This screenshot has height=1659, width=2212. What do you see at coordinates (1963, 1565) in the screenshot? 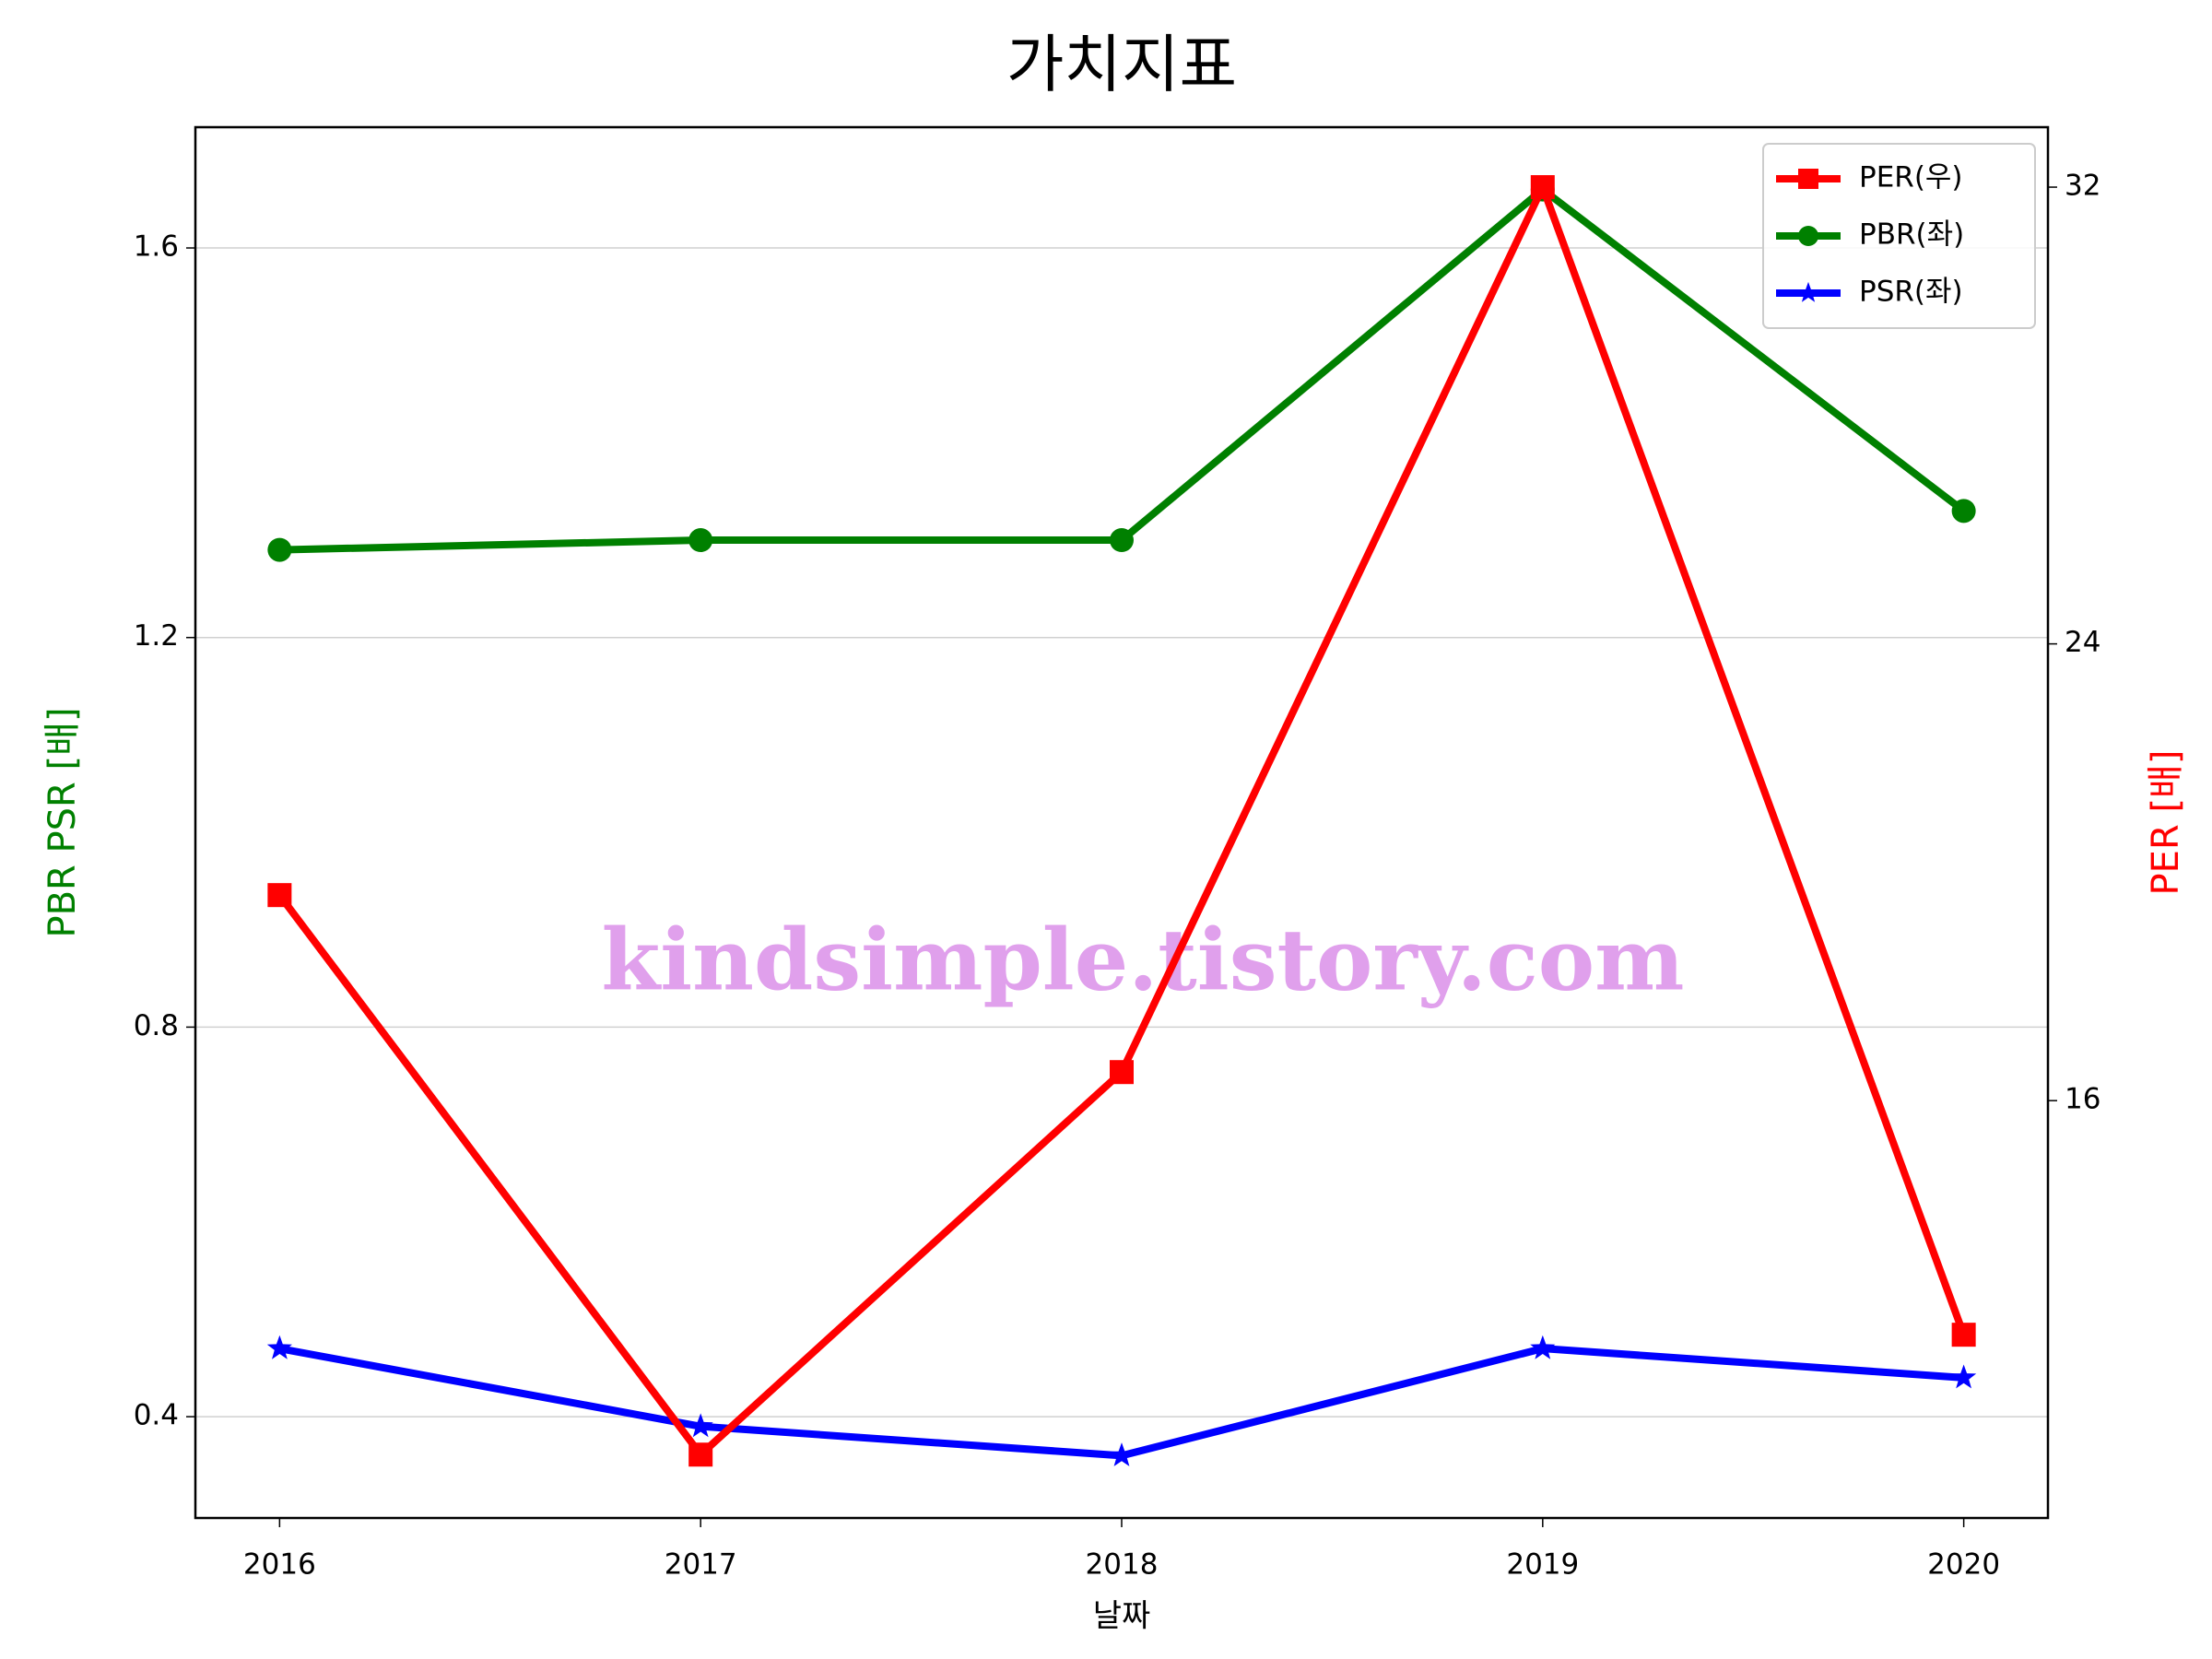
I see `x-tick-label: 2020` at bounding box center [1963, 1565].